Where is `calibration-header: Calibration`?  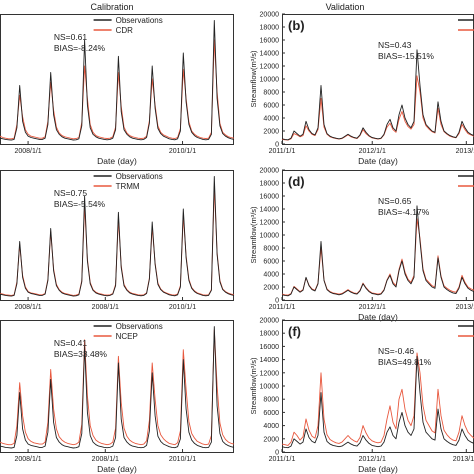 calibration-header: Calibration is located at coordinates (111, 7).